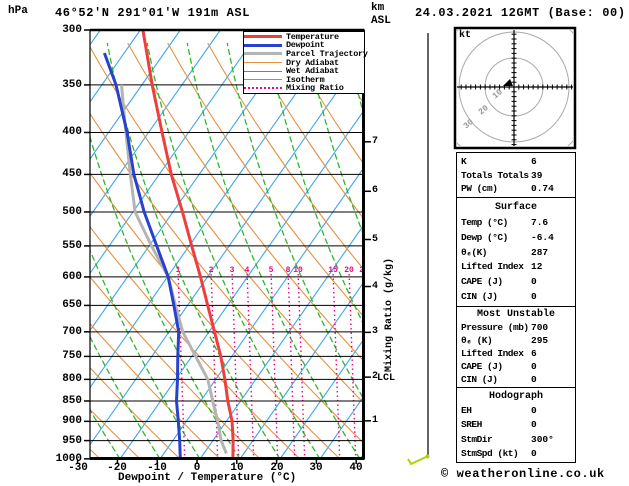 This screenshot has height=486, width=629. I want to click on indices-row: Lifted Index 12, so click(516, 266).